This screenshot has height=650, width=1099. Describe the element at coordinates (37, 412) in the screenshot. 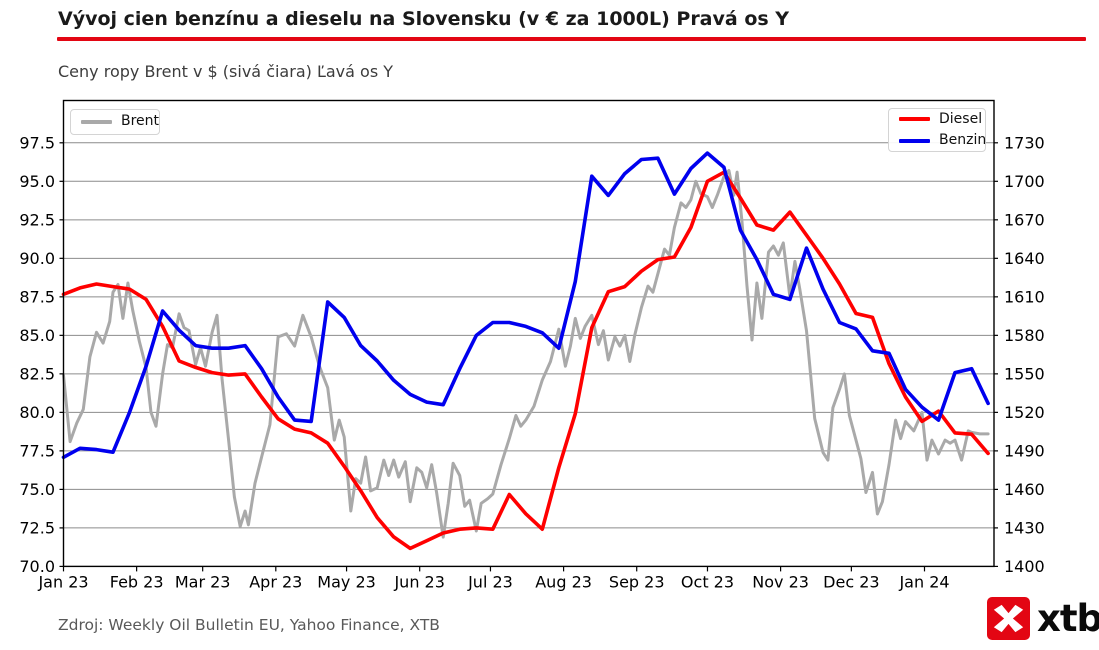

I see `left-axis-tick-label: 80.0` at that location.